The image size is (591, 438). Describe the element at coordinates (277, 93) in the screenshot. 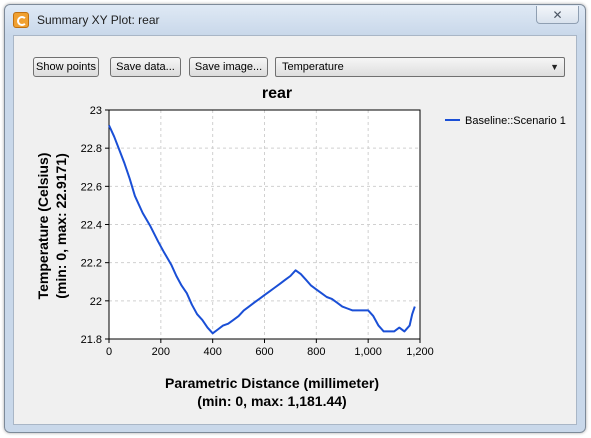

I see `chart-title: rear` at that location.